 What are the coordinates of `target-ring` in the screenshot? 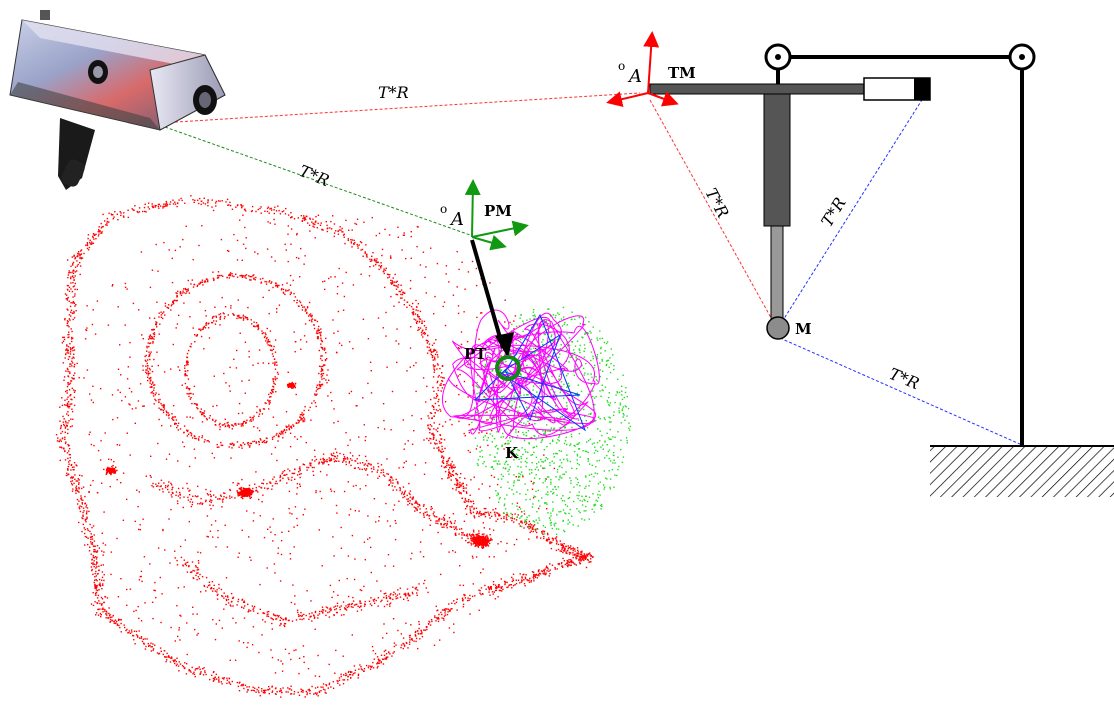 It's located at (508, 368).